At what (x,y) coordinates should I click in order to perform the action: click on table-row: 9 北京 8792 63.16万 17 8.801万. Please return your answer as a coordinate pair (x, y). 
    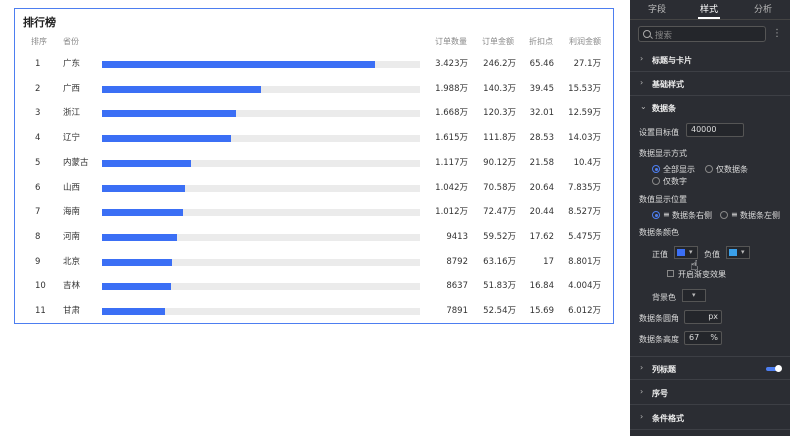
    Looking at the image, I should click on (314, 262).